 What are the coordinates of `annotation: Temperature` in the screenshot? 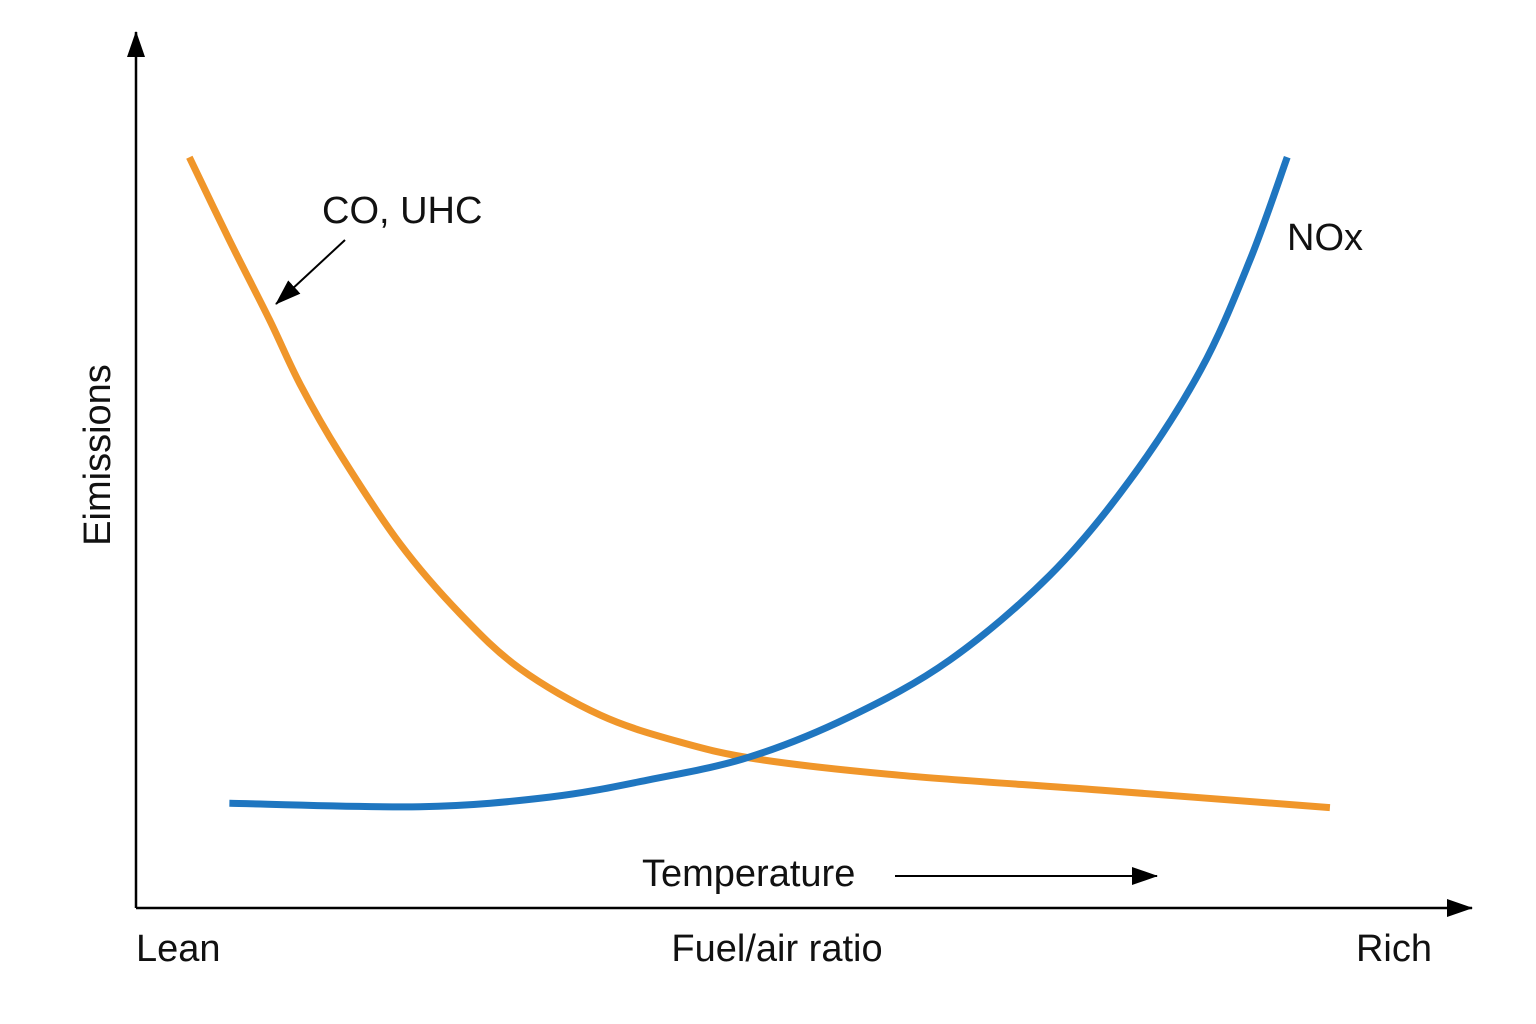 It's located at (748, 874).